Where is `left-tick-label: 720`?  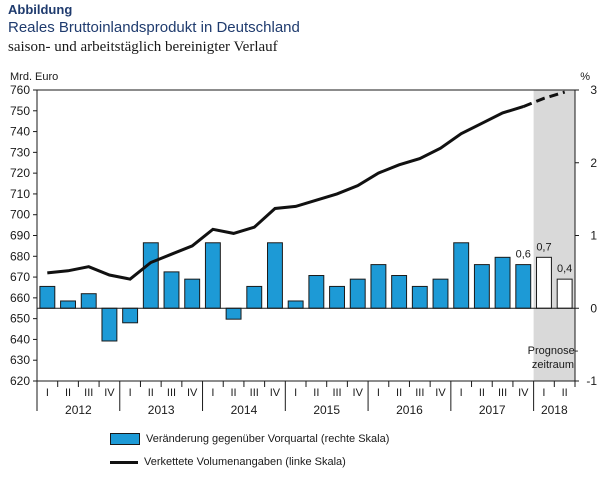
left-tick-label: 720 is located at coordinates (20, 173).